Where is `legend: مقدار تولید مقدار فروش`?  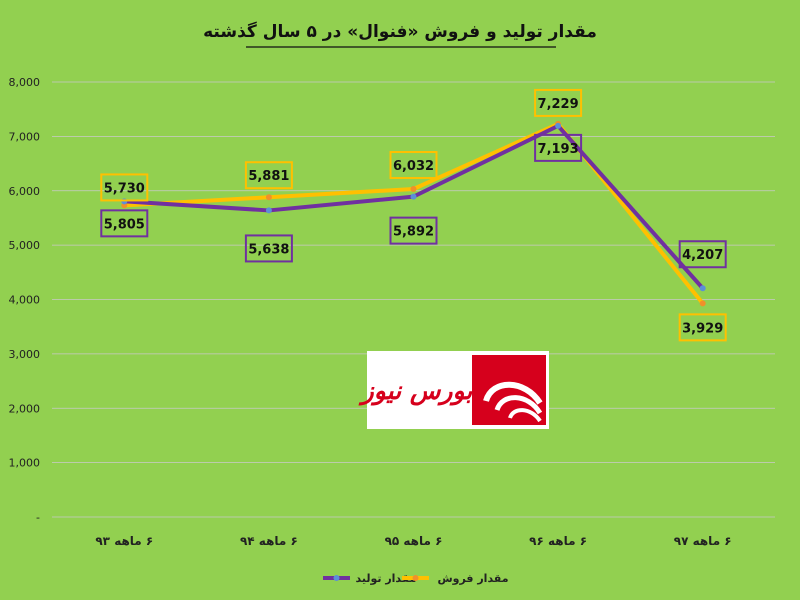 legend: مقدار تولید مقدار فروش is located at coordinates (416, 578).